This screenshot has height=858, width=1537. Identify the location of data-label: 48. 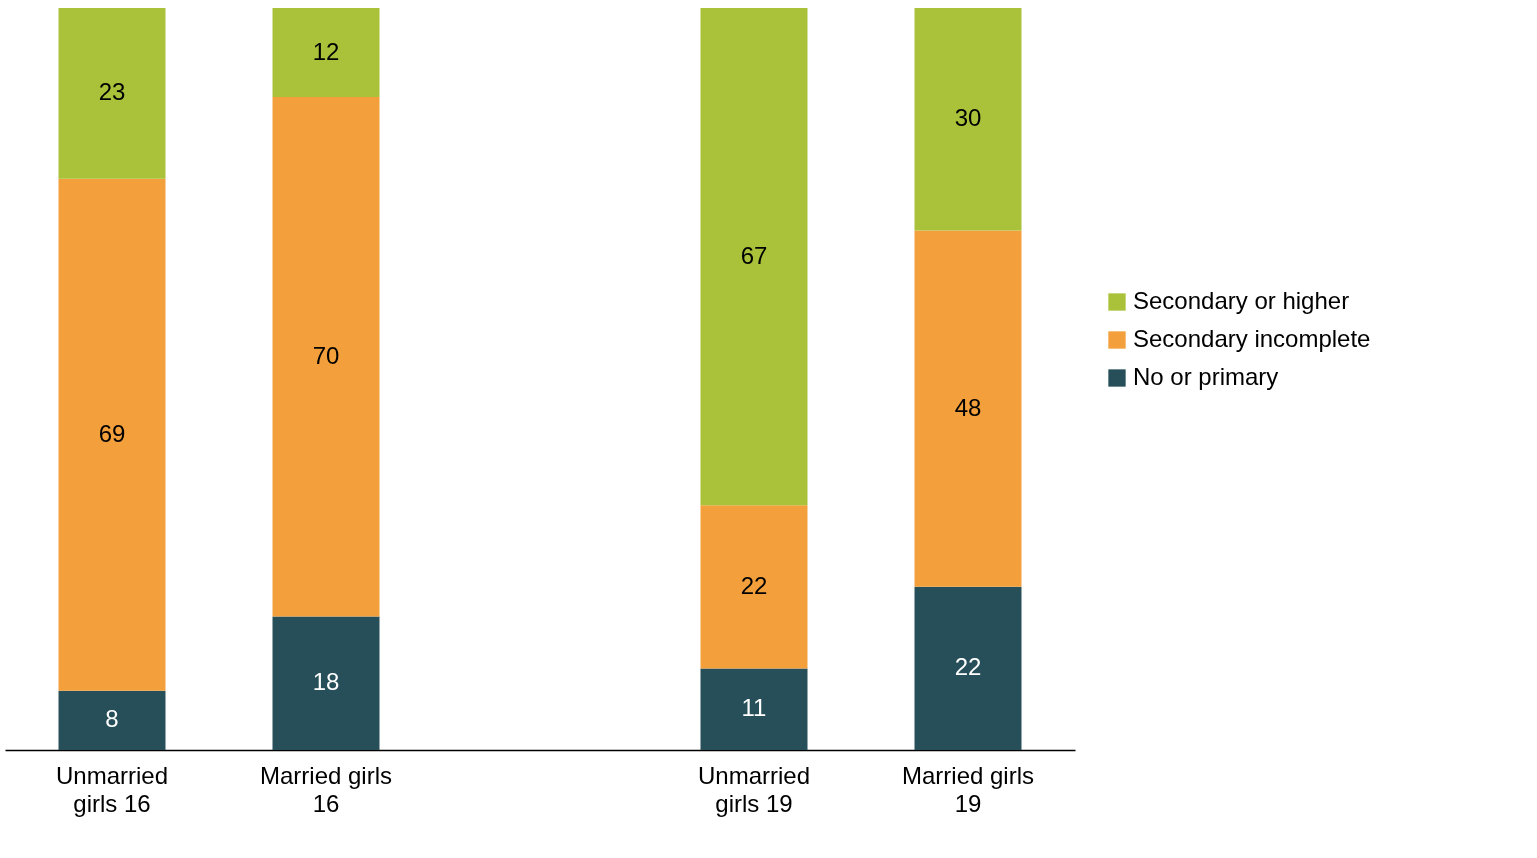
(968, 407).